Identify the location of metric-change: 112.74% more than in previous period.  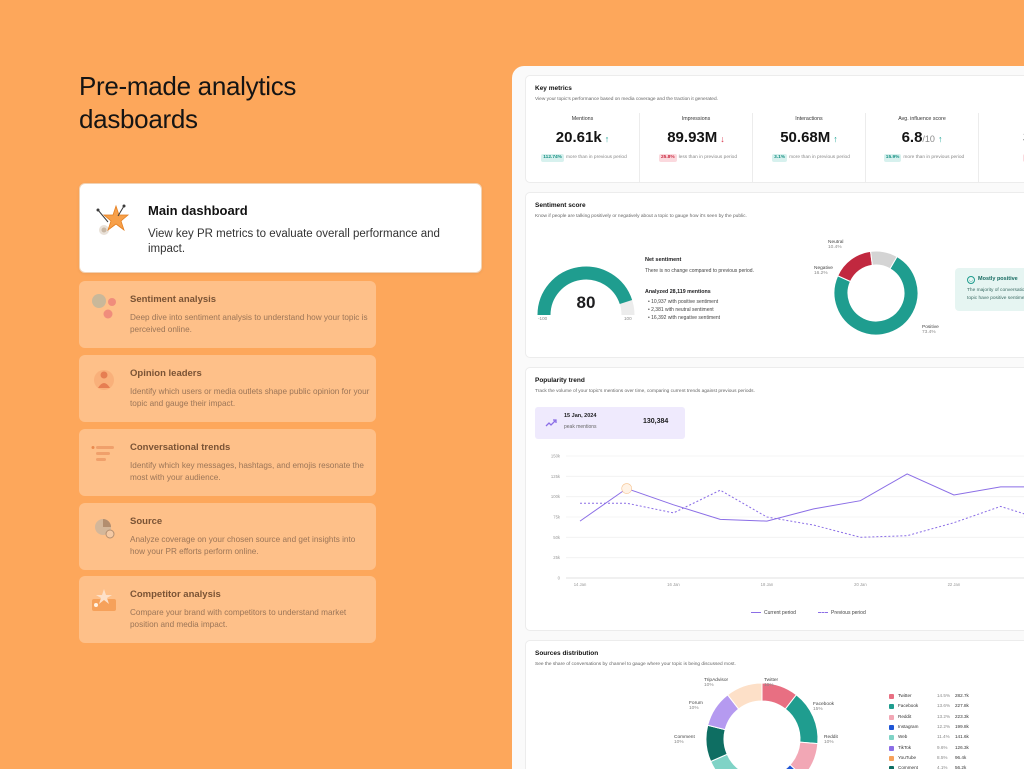
(584, 158).